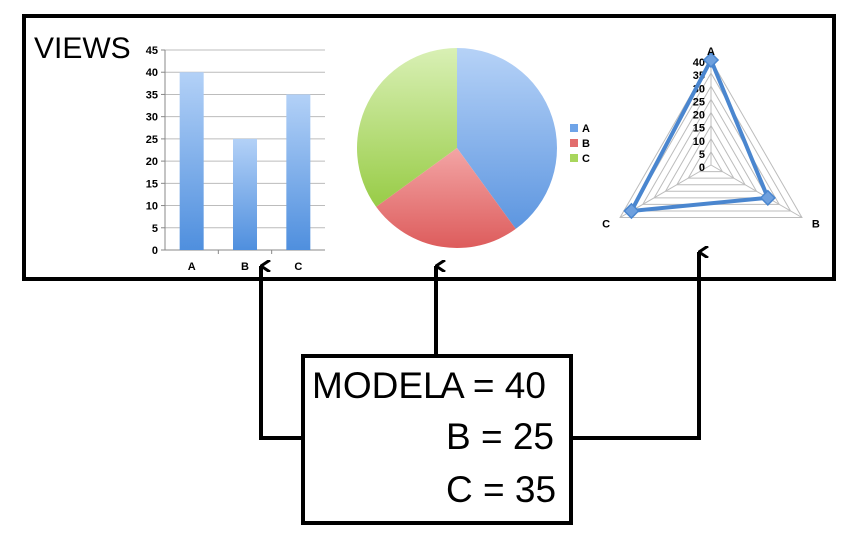 The height and width of the screenshot is (541, 852). I want to click on radar-series-line, so click(699, 135).